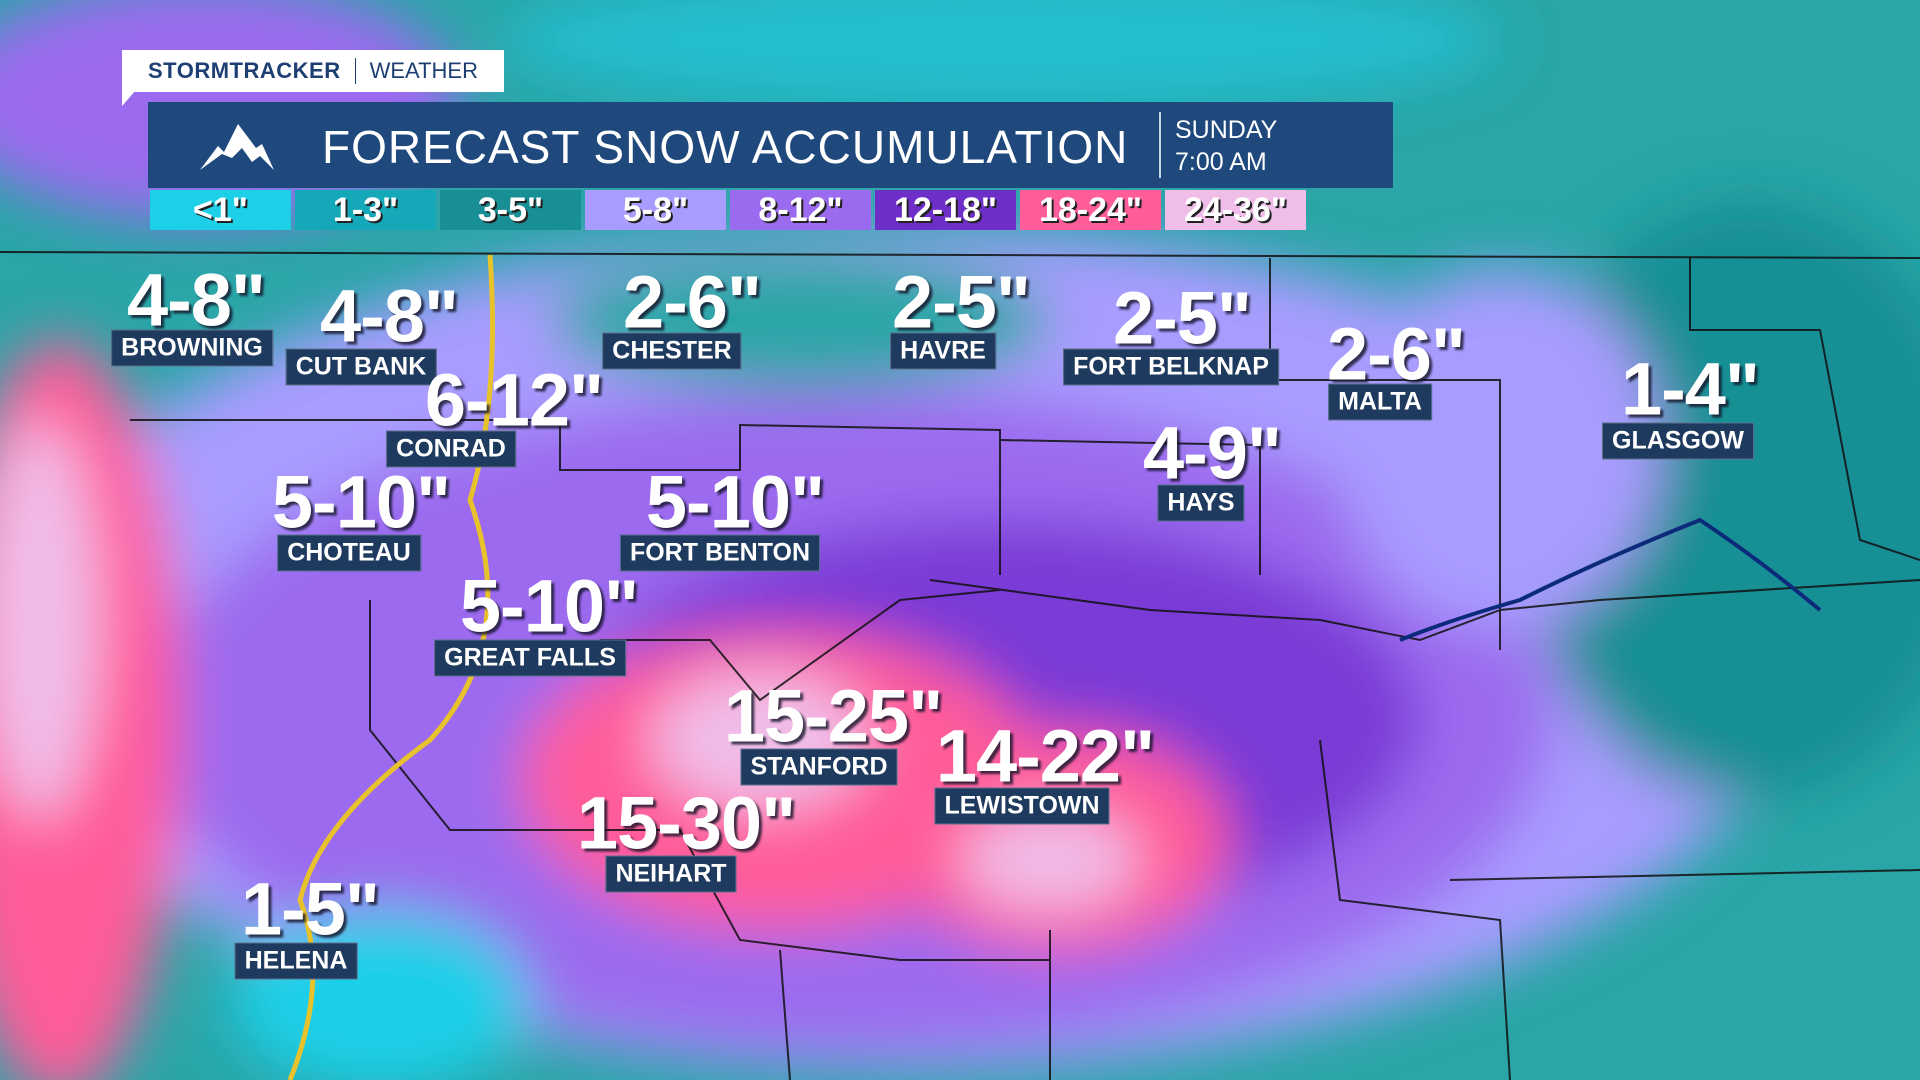  I want to click on city-label: CHESTER, so click(672, 351).